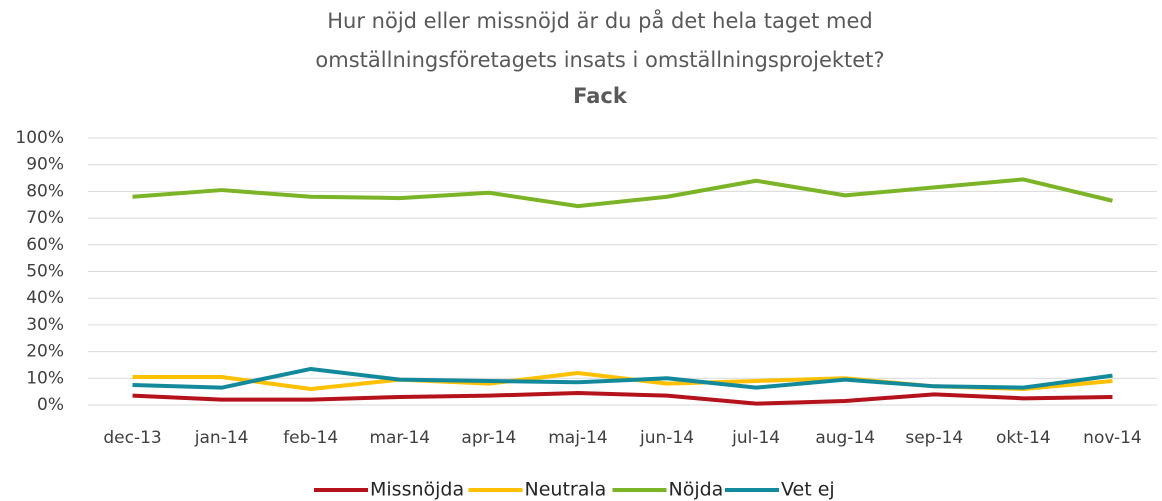  Describe the element at coordinates (310, 438) in the screenshot. I see `x-tick-label: feb-14` at that location.